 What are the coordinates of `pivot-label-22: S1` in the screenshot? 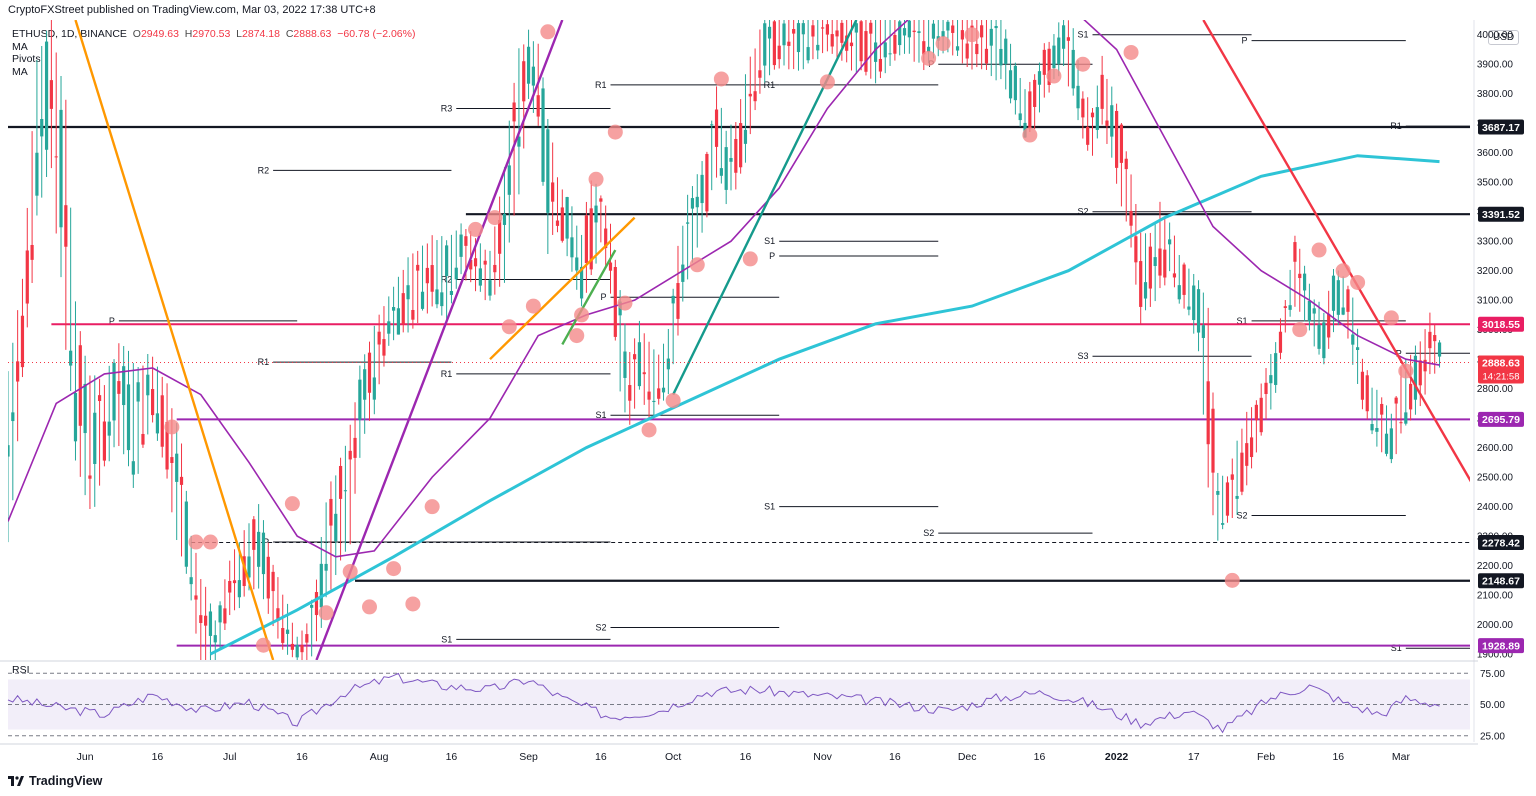 It's located at (1242, 321).